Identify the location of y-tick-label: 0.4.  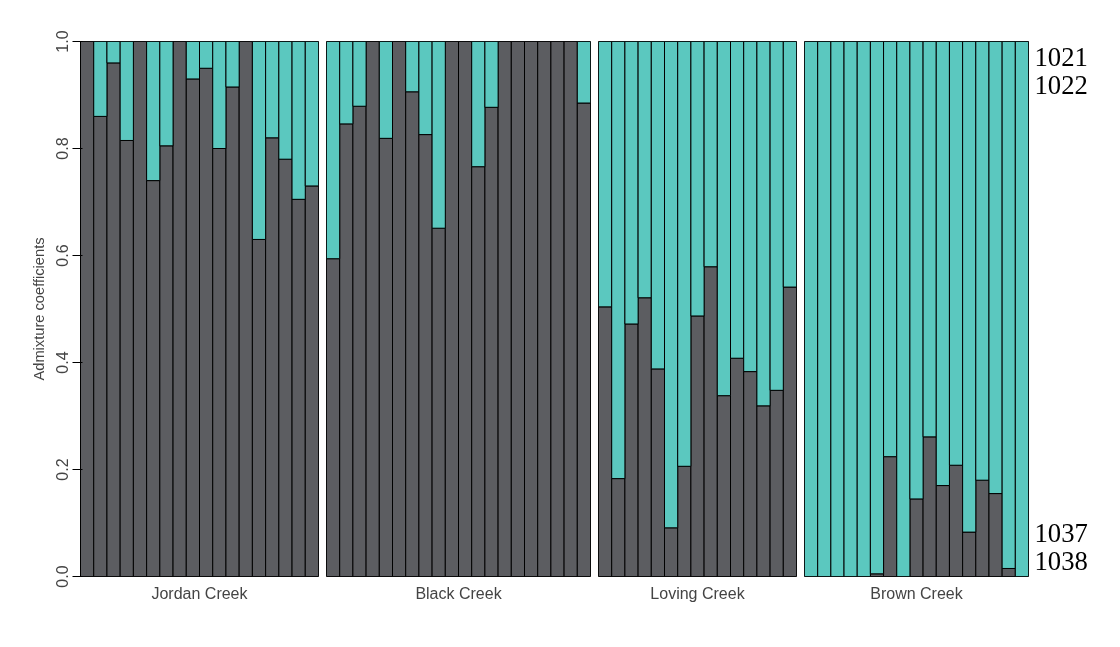
(62, 362).